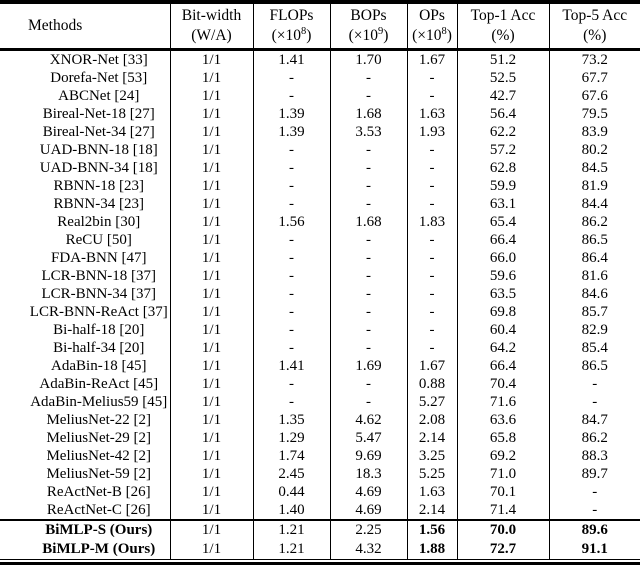 The width and height of the screenshot is (640, 571). I want to click on table-row: AdaBin-ReAct [45] 1/1- -0.88 70.4-, so click(320, 384).